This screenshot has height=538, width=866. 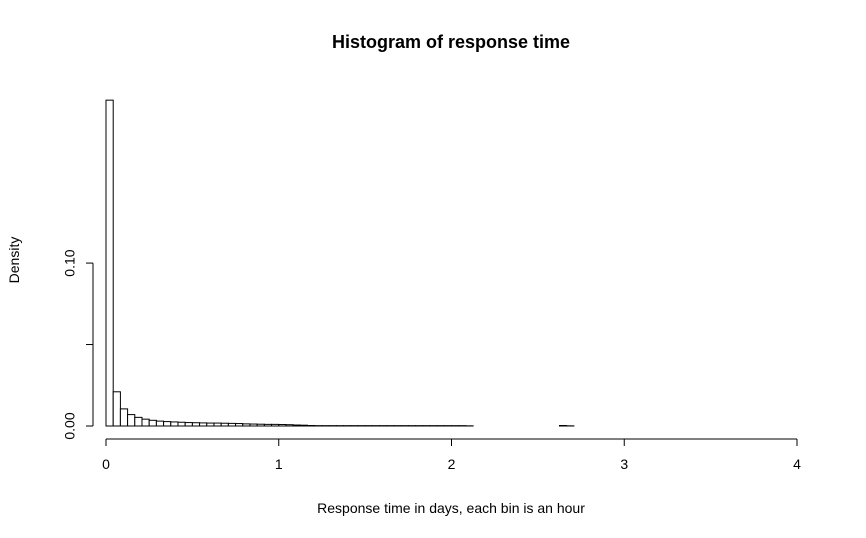 I want to click on chart-title: Histogram of response time, so click(x=451, y=42).